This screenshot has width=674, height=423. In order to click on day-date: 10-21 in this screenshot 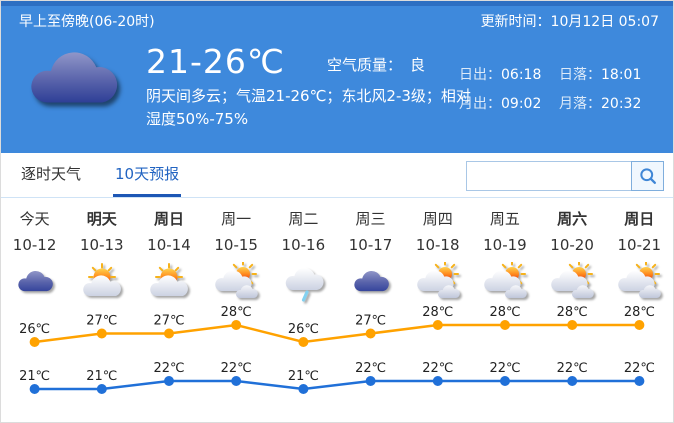, I will do `click(639, 245)`.